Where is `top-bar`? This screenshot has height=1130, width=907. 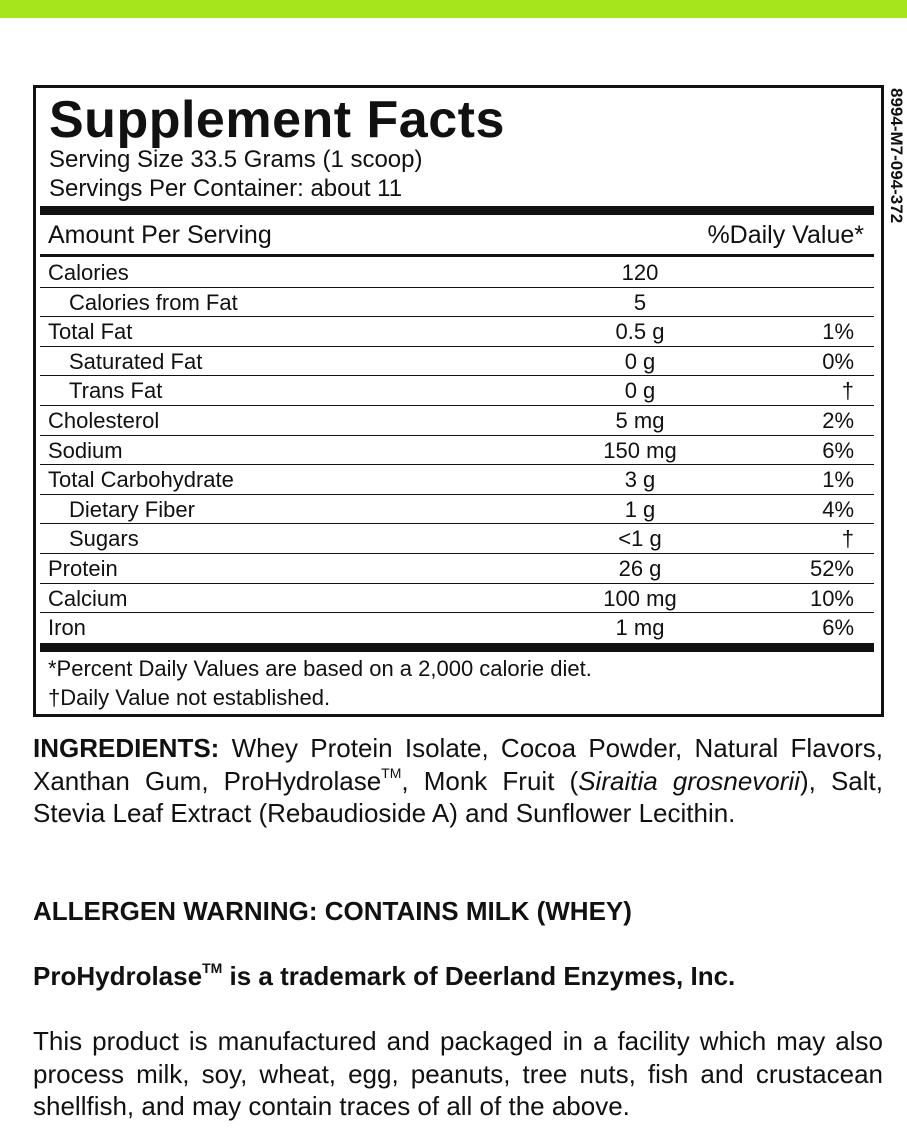 top-bar is located at coordinates (453, 9).